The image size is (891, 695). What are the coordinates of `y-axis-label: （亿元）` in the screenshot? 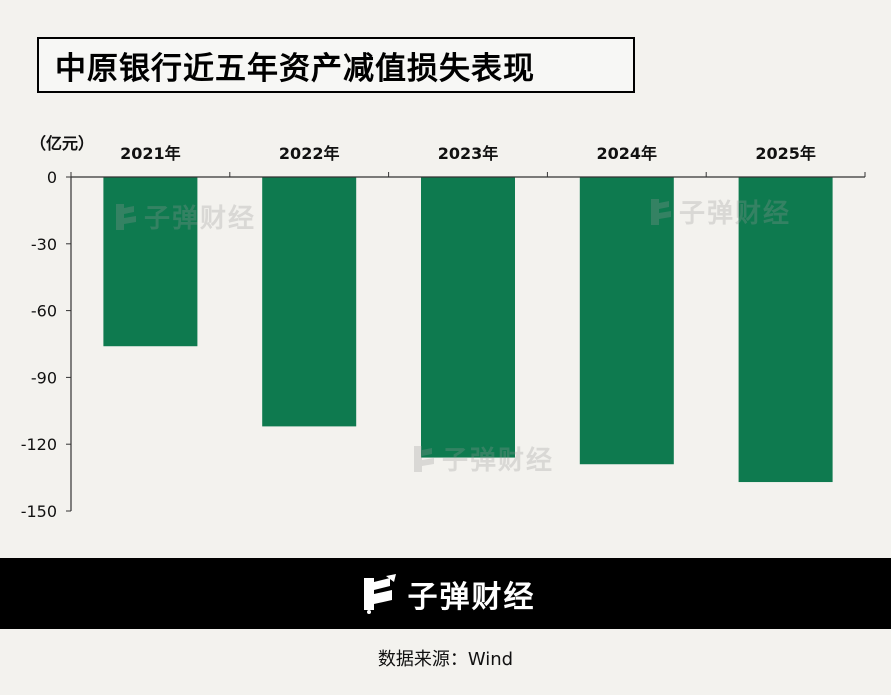 It's located at (62, 143).